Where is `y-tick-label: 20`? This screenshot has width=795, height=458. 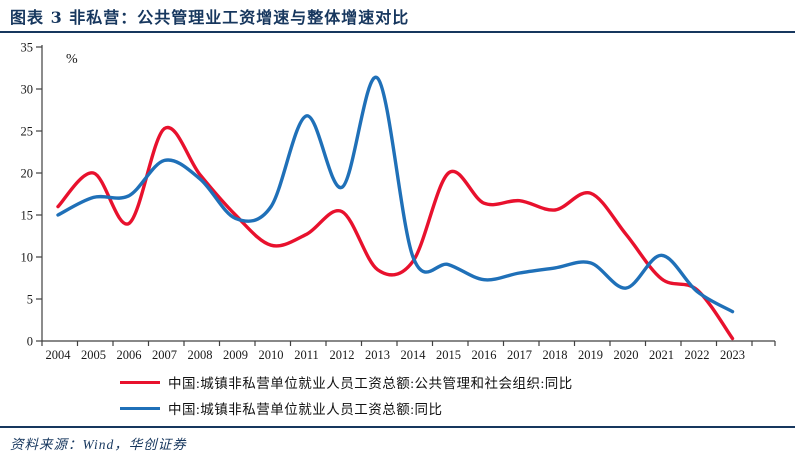
y-tick-label: 20 is located at coordinates (27, 174).